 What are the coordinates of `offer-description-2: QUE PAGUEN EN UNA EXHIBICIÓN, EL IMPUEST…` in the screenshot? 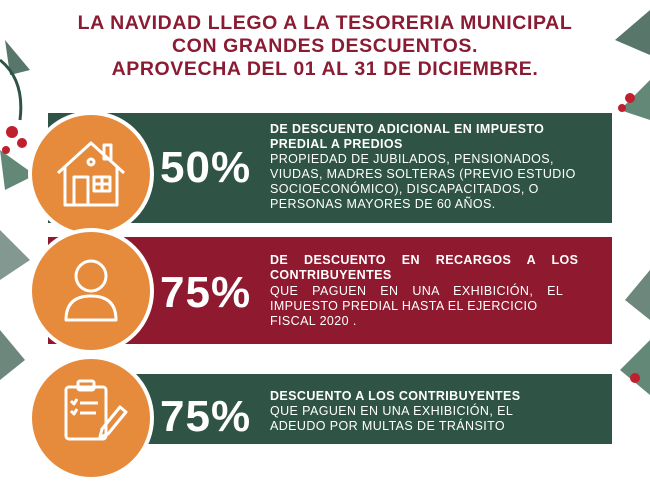 It's located at (417, 306).